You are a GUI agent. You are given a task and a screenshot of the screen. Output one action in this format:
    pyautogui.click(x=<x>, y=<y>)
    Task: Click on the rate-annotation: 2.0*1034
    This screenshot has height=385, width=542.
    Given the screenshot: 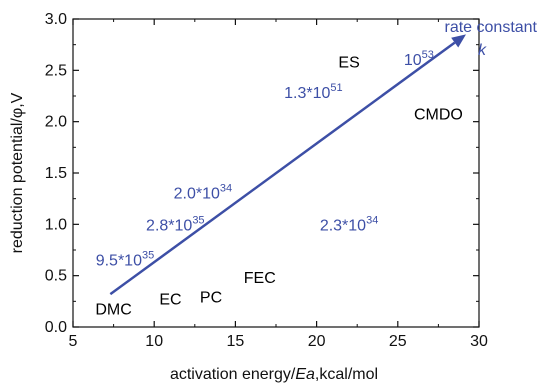 What is the action you would take?
    pyautogui.click(x=203, y=193)
    